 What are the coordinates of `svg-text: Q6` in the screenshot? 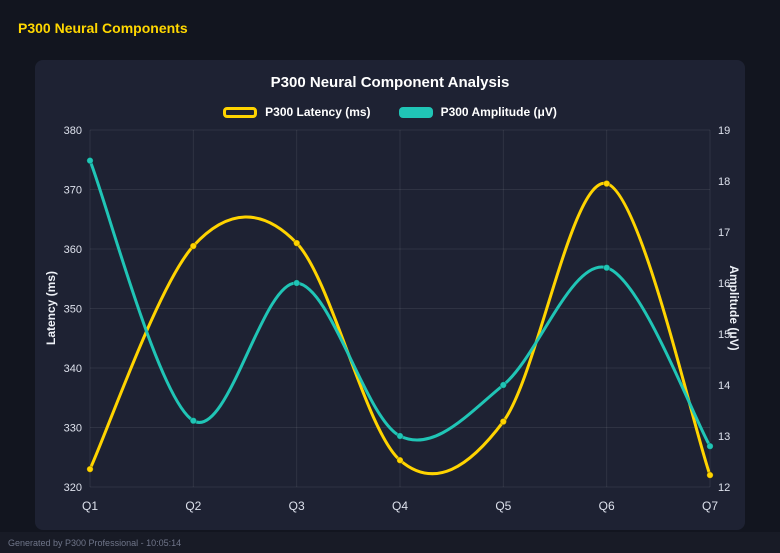 It's located at (607, 506).